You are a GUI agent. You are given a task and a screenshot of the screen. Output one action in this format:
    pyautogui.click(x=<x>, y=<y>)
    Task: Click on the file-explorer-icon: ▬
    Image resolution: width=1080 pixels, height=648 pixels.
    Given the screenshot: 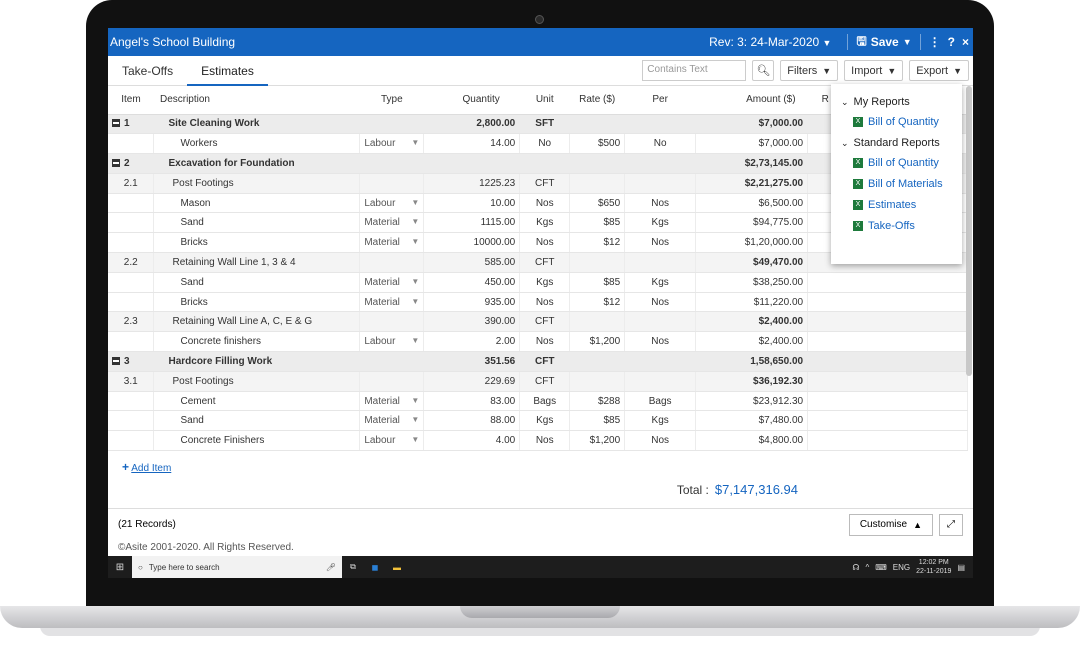 What is the action you would take?
    pyautogui.click(x=397, y=567)
    